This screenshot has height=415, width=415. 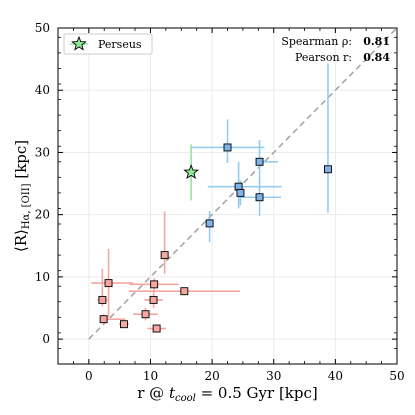 I want to click on correlation-stats: Spearman ρ: 0.81 Pearson r: 0.84, so click(x=335, y=49).